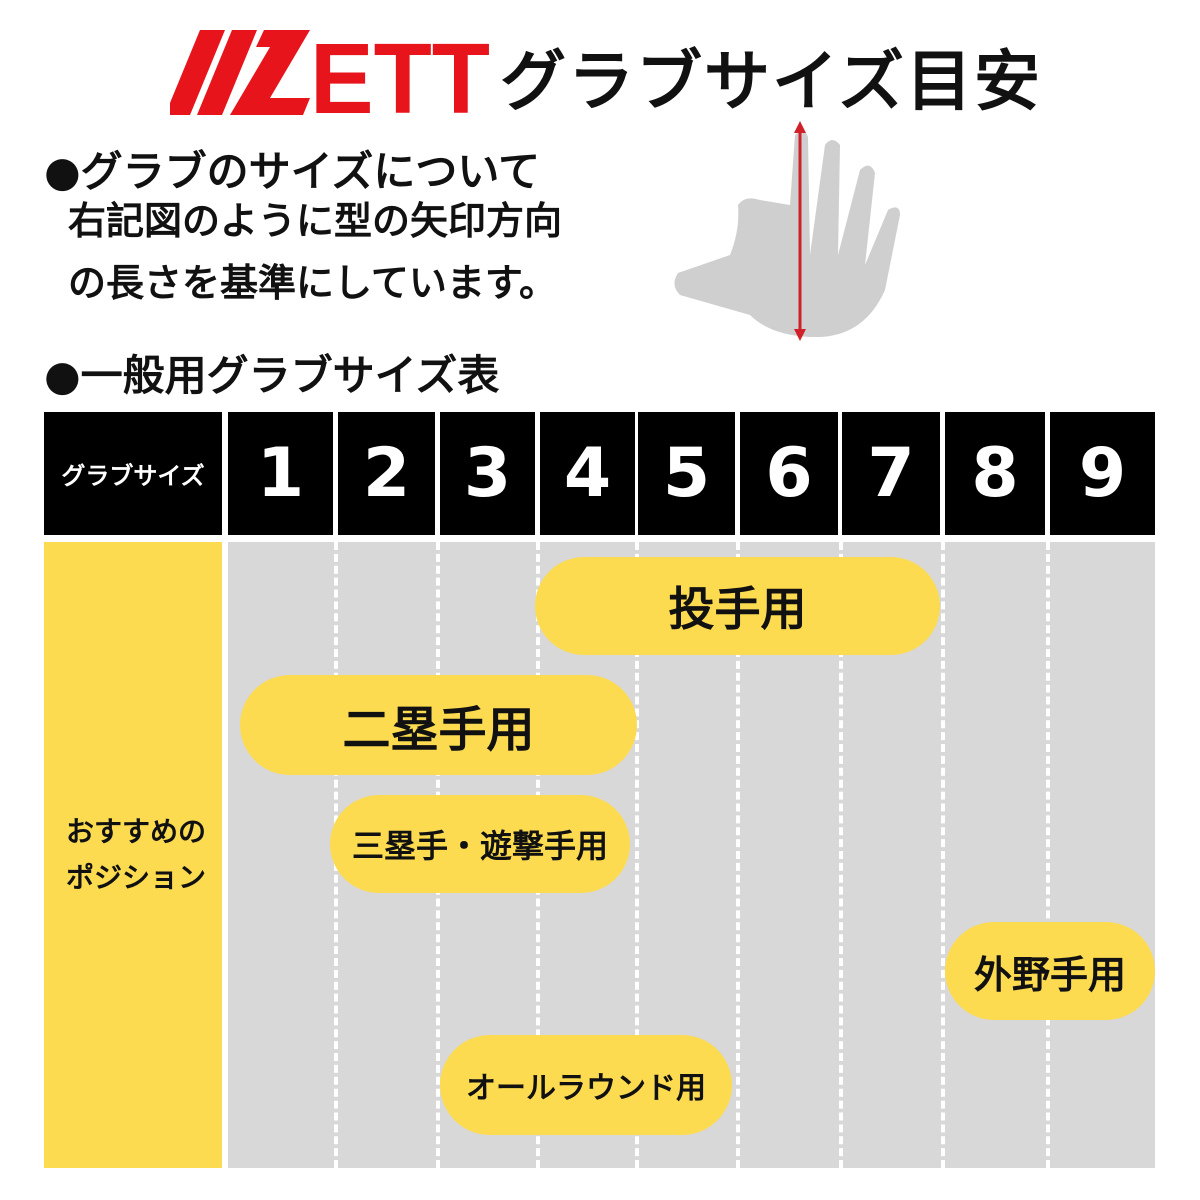  Describe the element at coordinates (789, 473) in the screenshot. I see `size-6: 6` at that location.